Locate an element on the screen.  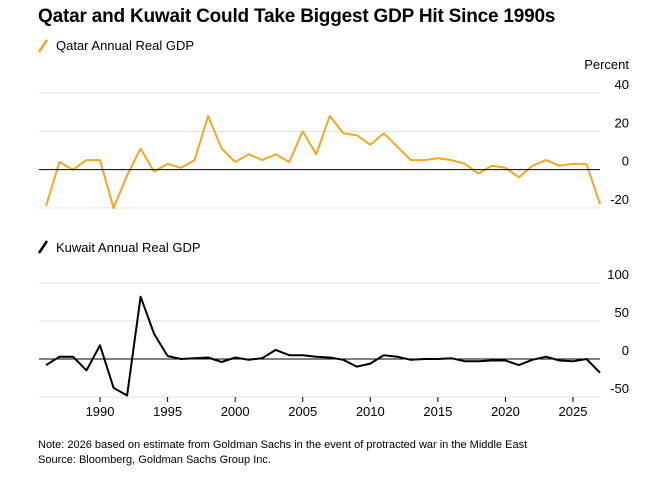
kuwait-legend-label: Kuwait Annual Real GDP is located at coordinates (128, 247).